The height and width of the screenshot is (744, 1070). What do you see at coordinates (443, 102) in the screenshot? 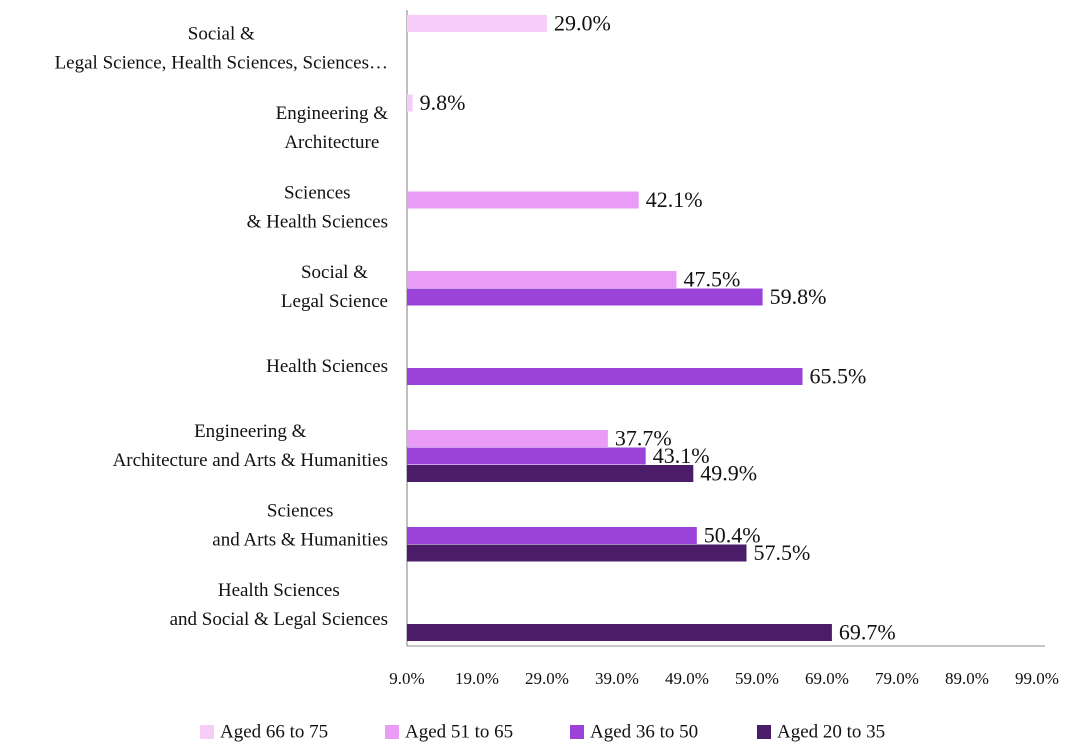
I see `value-label: 9.8%` at bounding box center [443, 102].